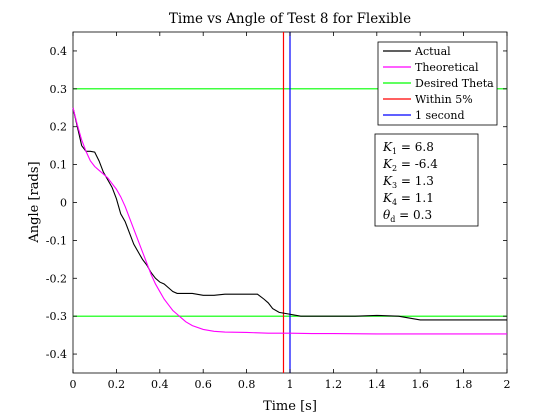  What do you see at coordinates (56, 278) in the screenshot?
I see `y-tick-label: -0.2` at bounding box center [56, 278].